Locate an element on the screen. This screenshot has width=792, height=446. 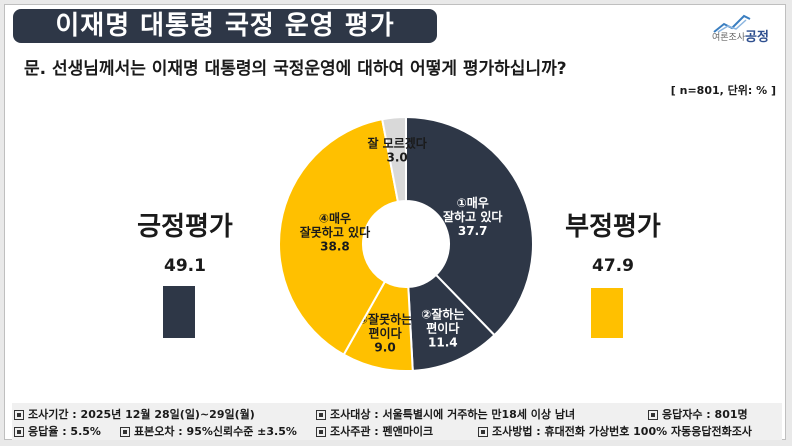
positive-bar is located at coordinates (179, 312).